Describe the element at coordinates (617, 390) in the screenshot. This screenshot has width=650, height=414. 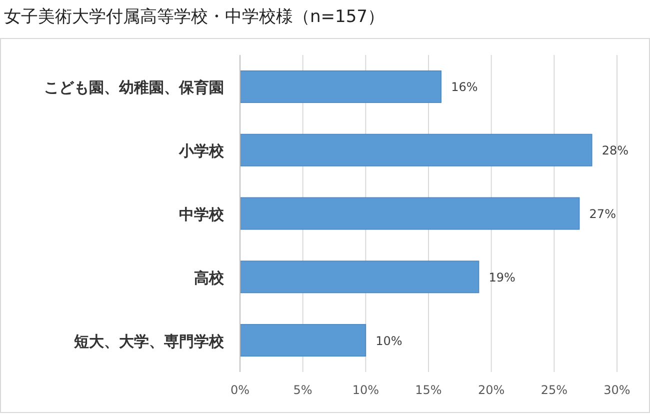
I see `x-tick-label: 30%` at that location.